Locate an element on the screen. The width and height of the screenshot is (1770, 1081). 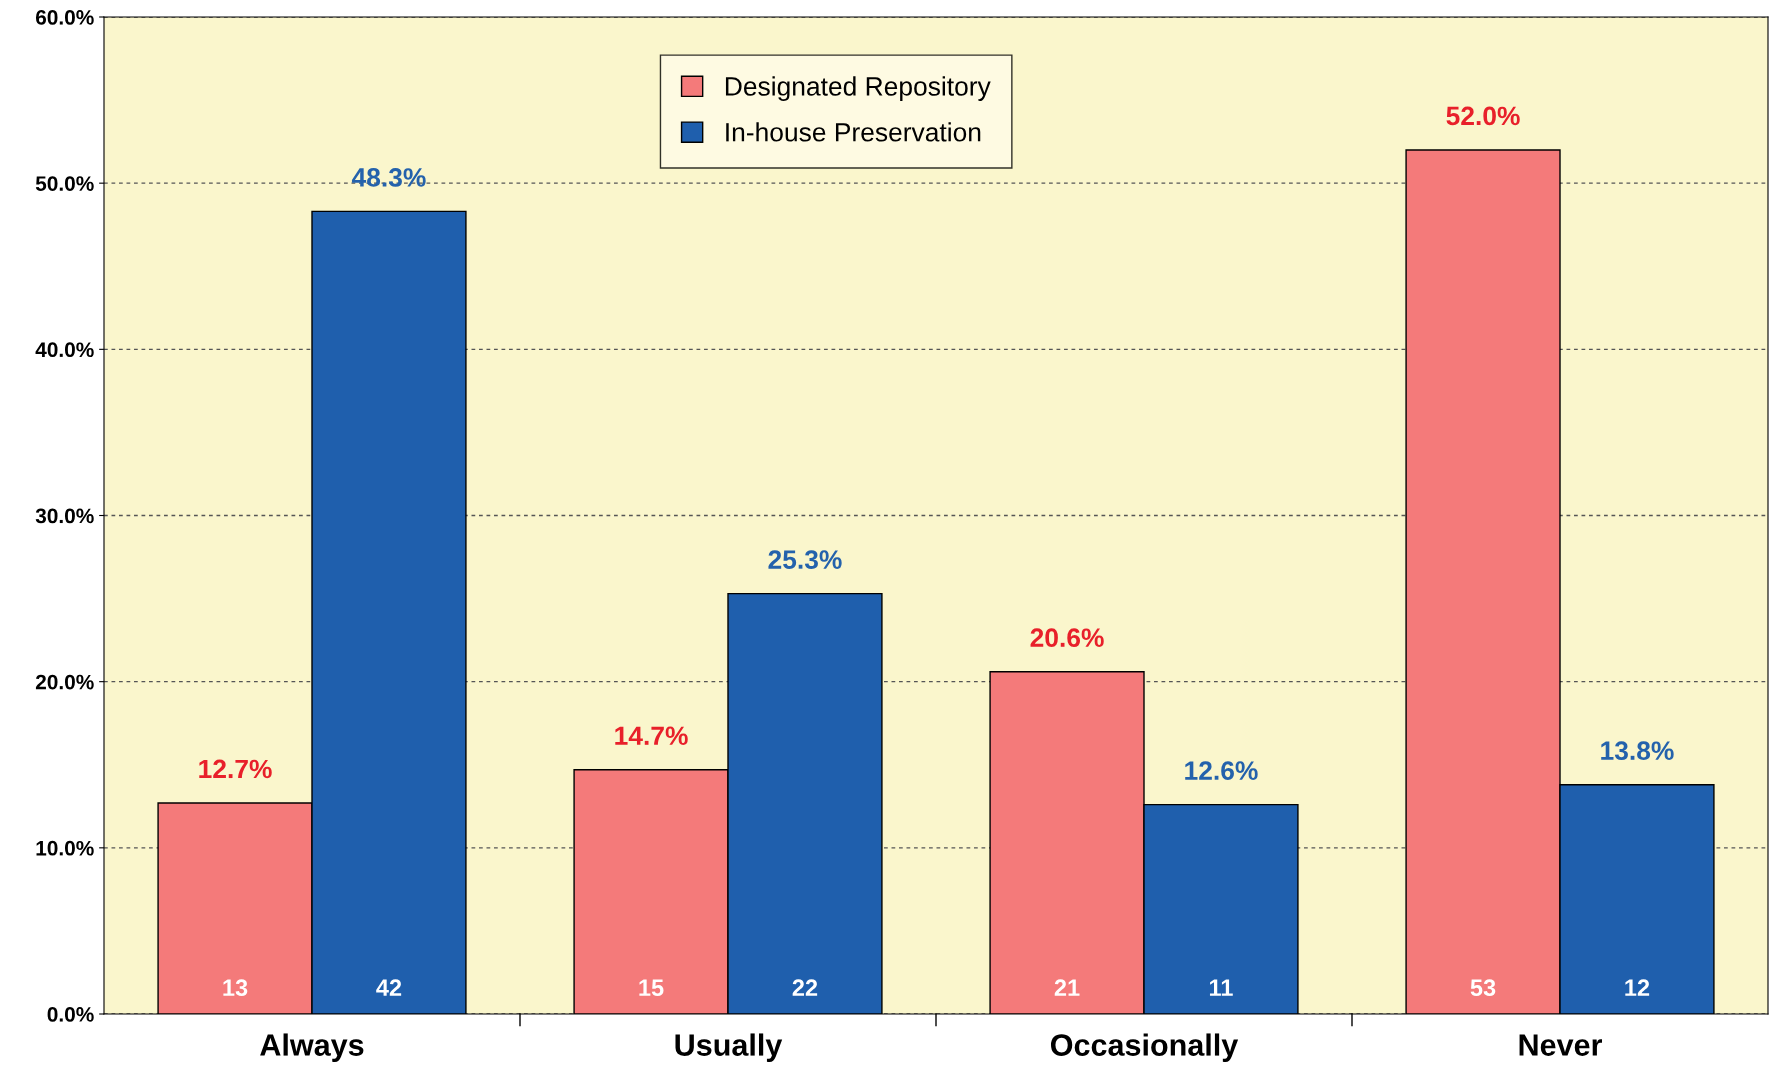
y-tick-label: 0.0% is located at coordinates (70, 1014).